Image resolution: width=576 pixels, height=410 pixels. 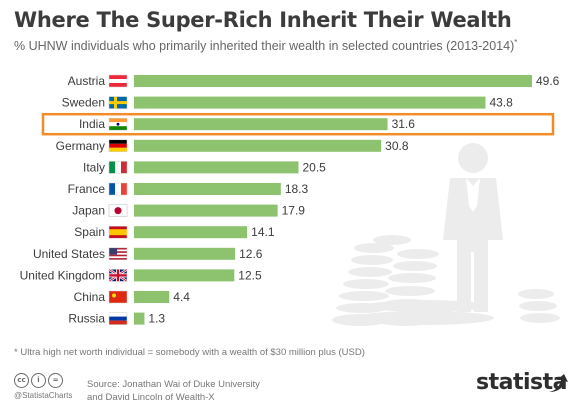 I want to click on bar-row: India 31.6, so click(x=298, y=124).